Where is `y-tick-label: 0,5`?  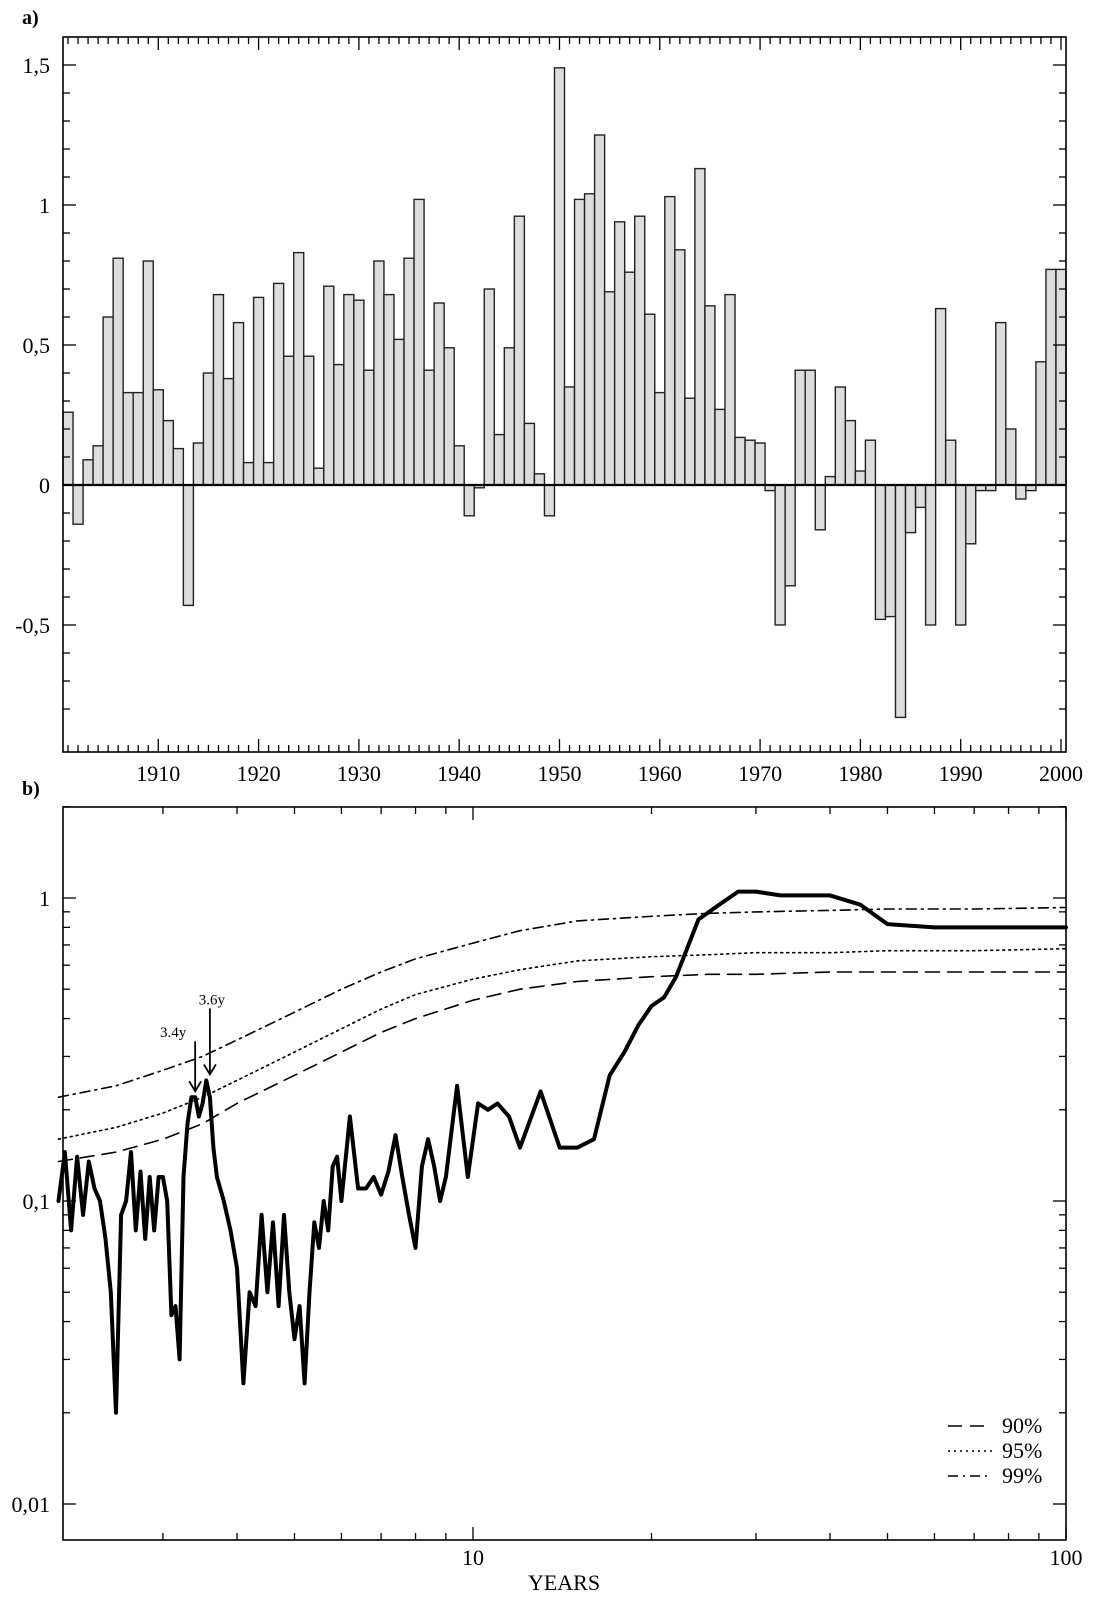 y-tick-label: 0,5 is located at coordinates (37, 345).